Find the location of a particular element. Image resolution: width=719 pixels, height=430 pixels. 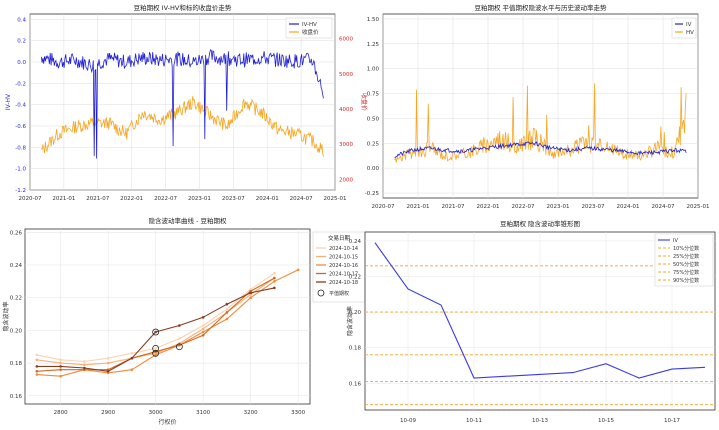

y-tick-label: 0.26 is located at coordinates (16, 233).